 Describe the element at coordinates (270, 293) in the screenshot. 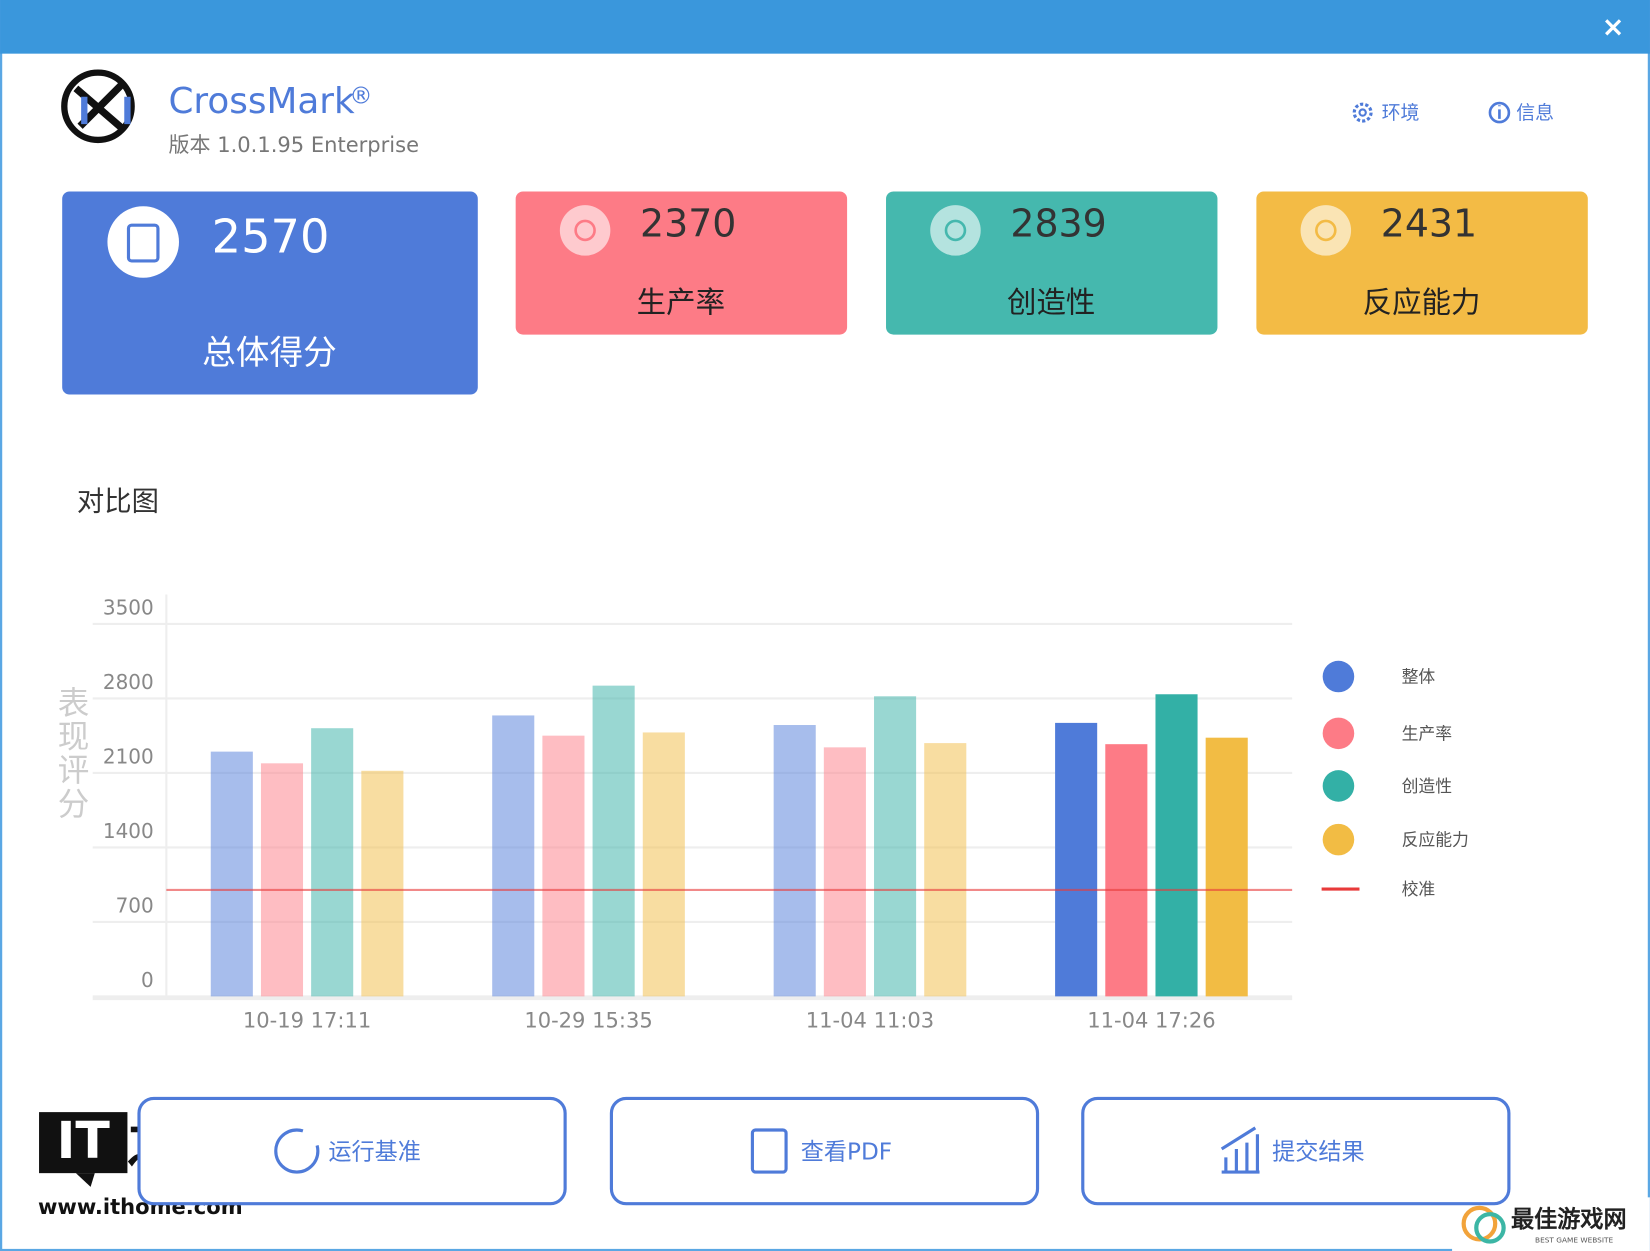

I see `score-card: 2570 总体得分` at that location.